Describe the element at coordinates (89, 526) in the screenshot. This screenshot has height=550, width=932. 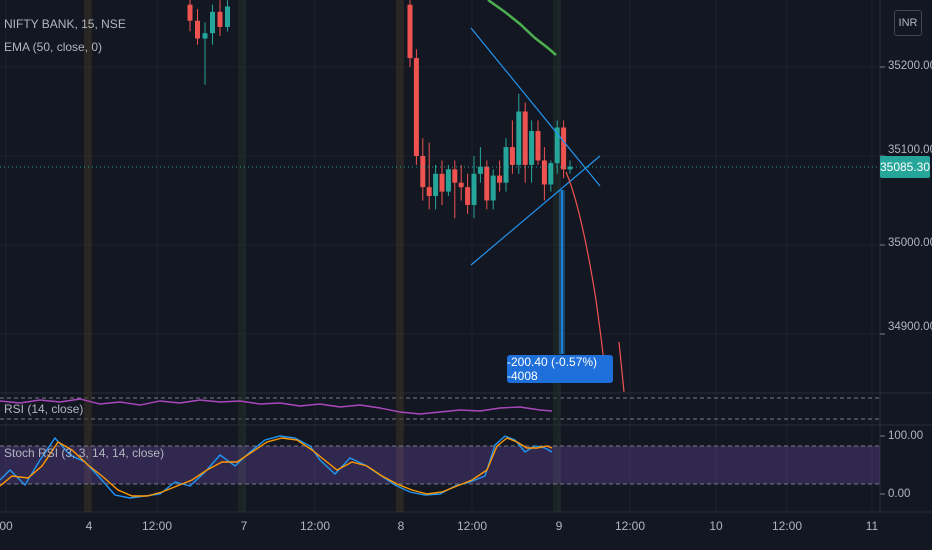
I see `time-label: 4` at that location.